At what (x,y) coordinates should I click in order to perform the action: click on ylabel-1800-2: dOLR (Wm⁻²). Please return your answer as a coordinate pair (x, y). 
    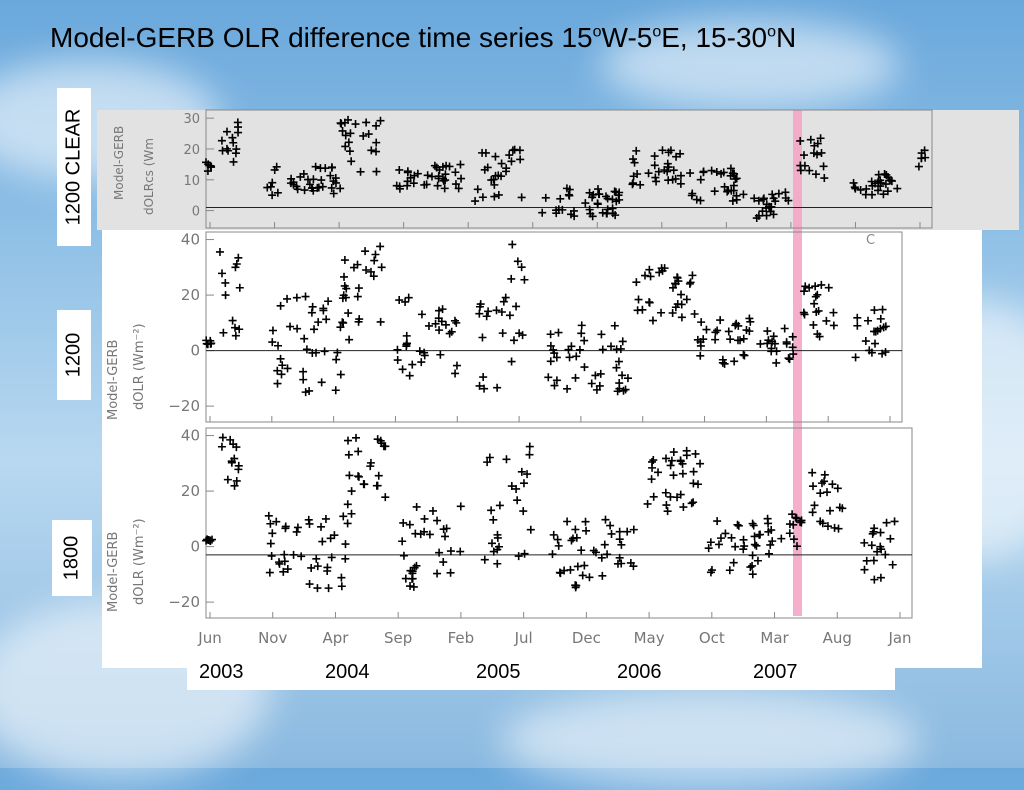
    Looking at the image, I should click on (139, 561).